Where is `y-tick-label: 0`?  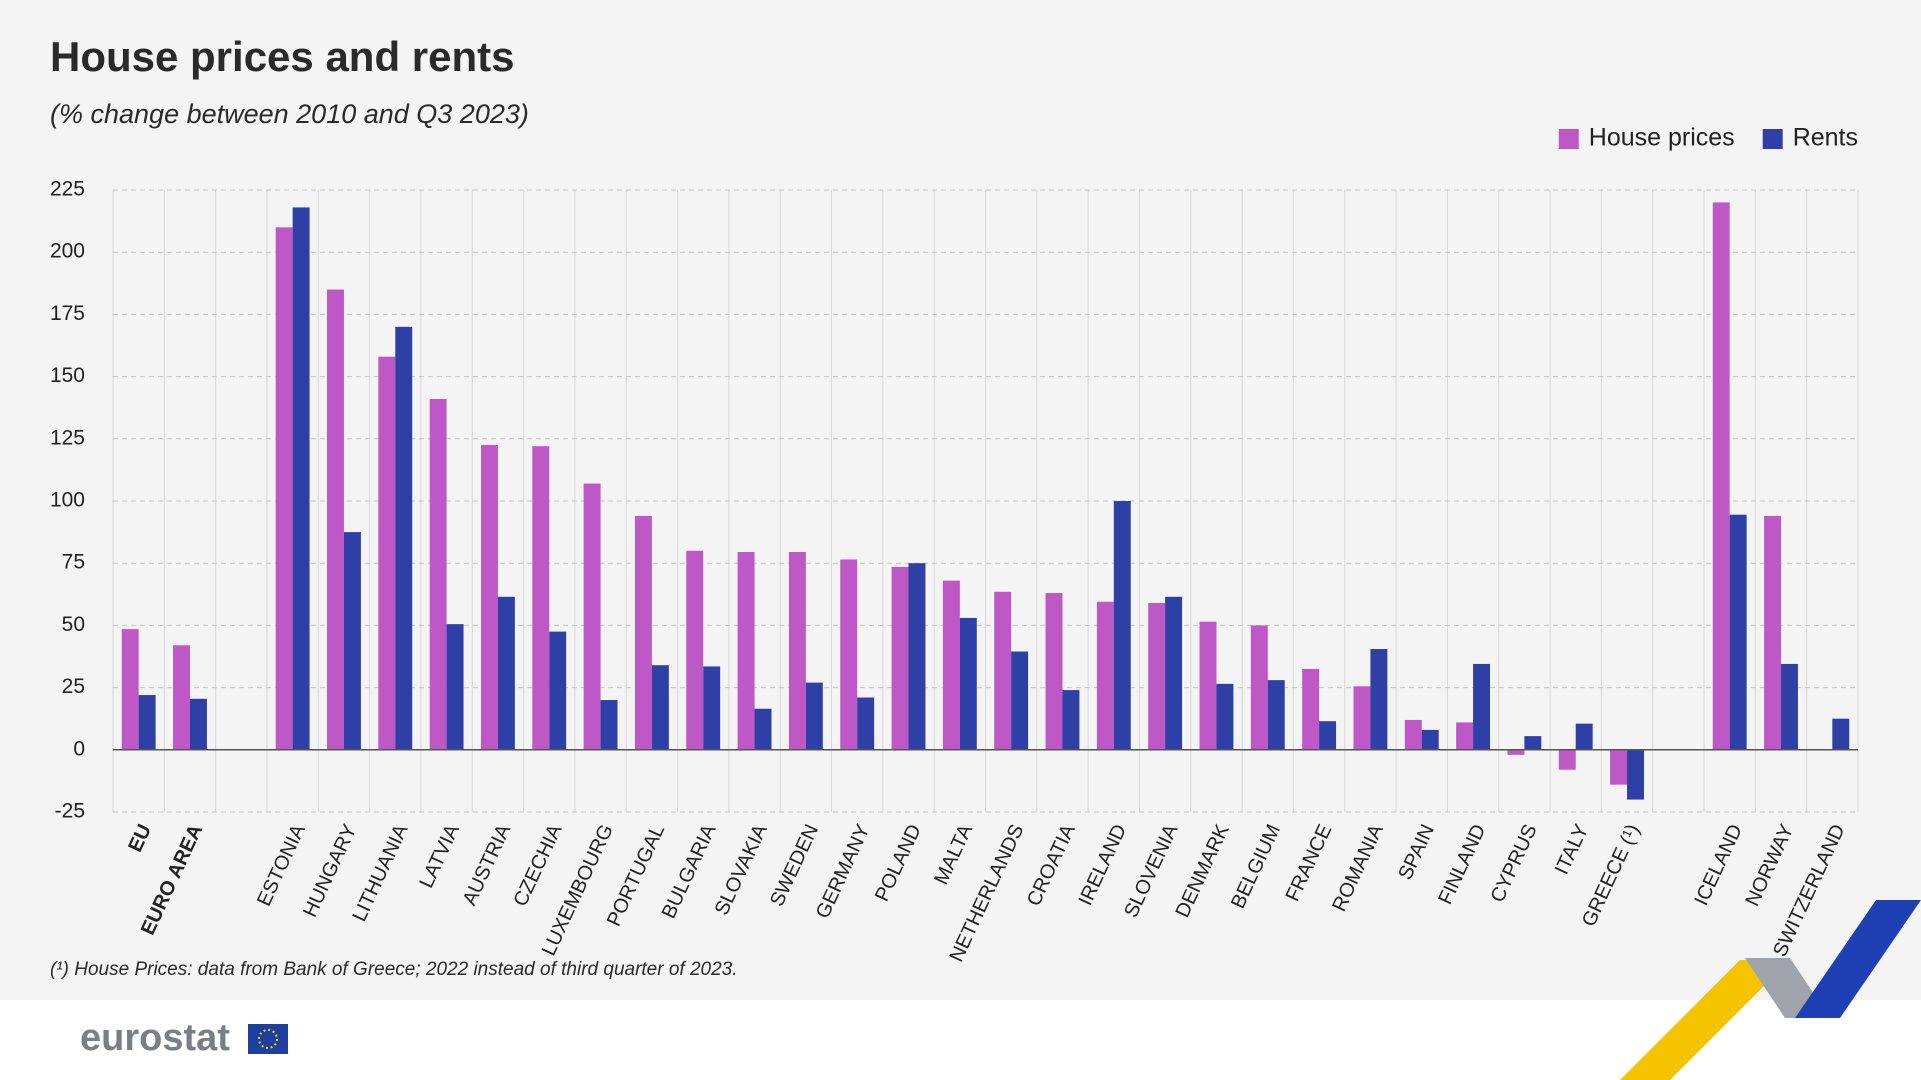
y-tick-label: 0 is located at coordinates (79, 748).